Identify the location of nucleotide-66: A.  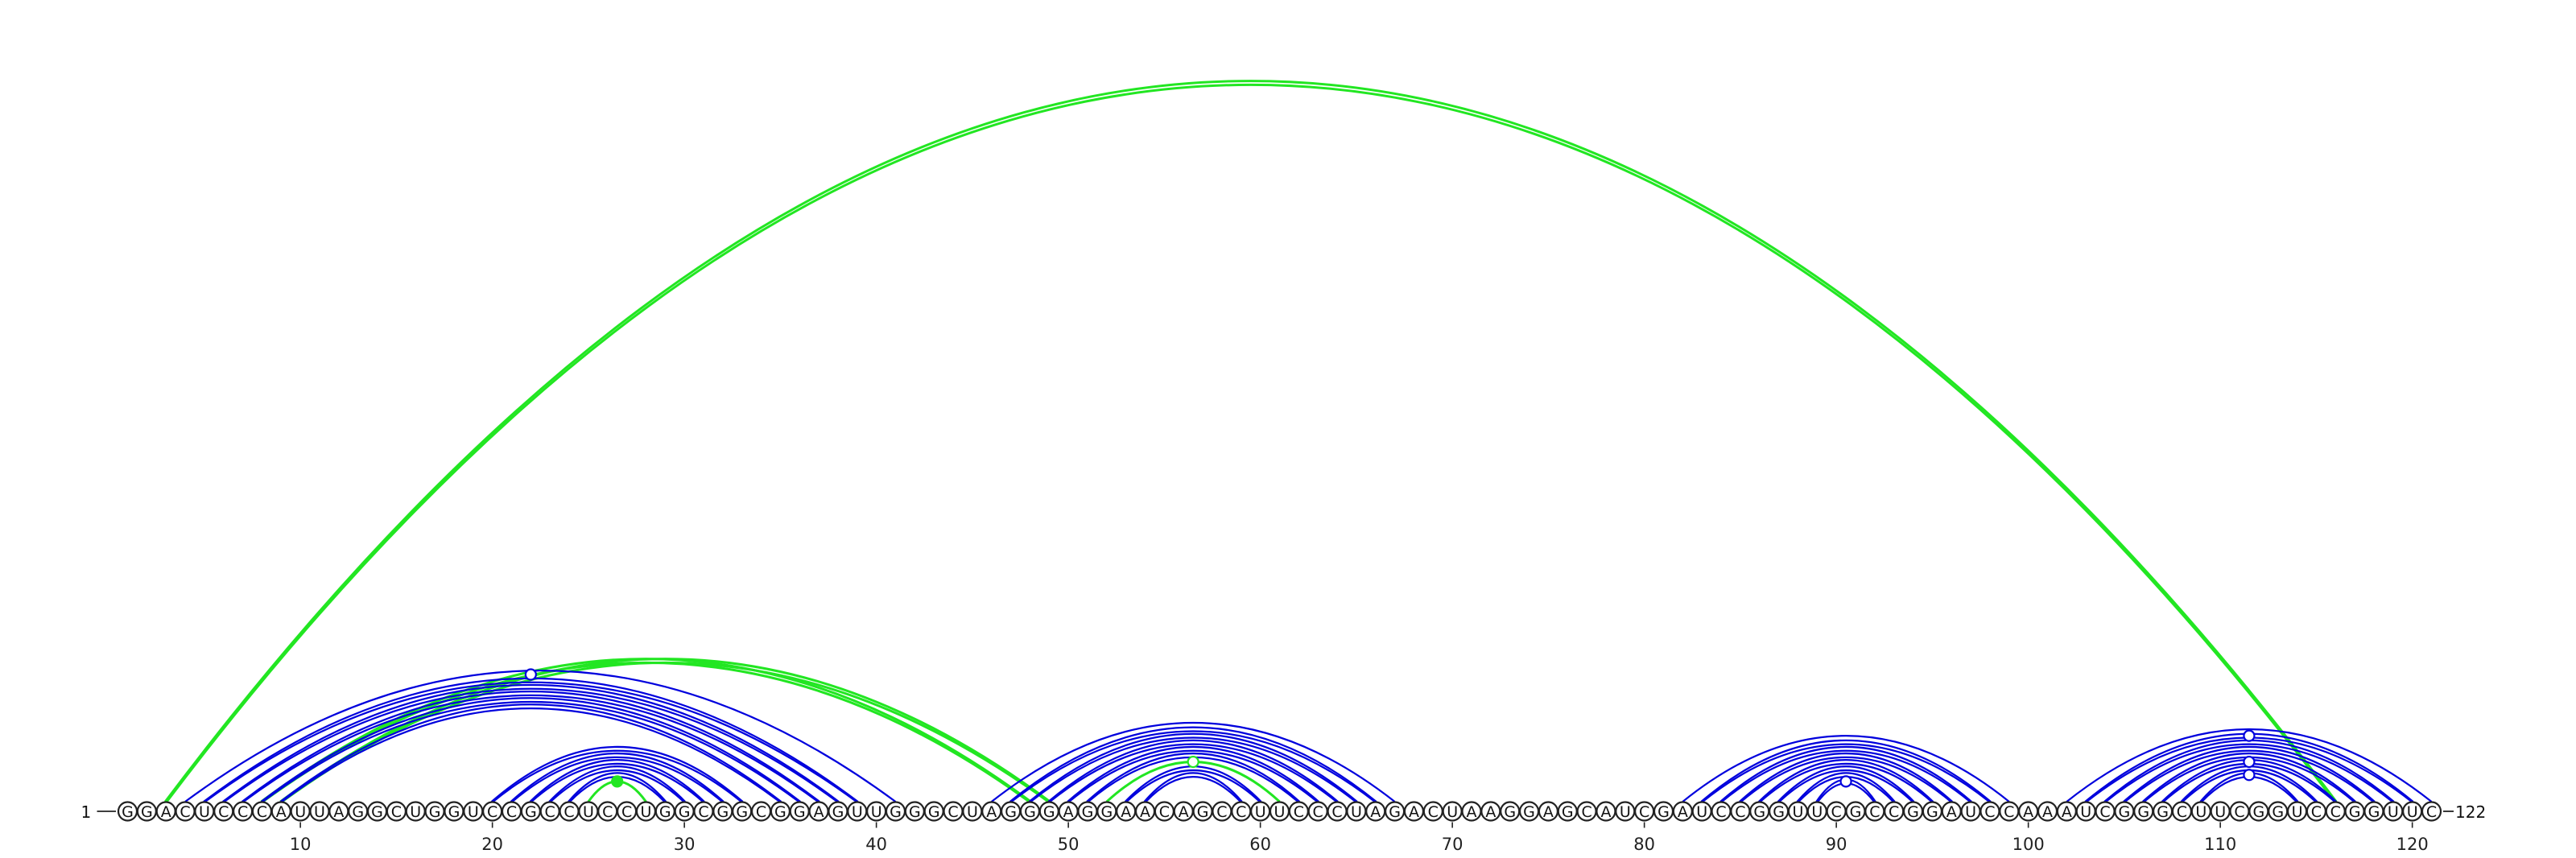
(1375, 812).